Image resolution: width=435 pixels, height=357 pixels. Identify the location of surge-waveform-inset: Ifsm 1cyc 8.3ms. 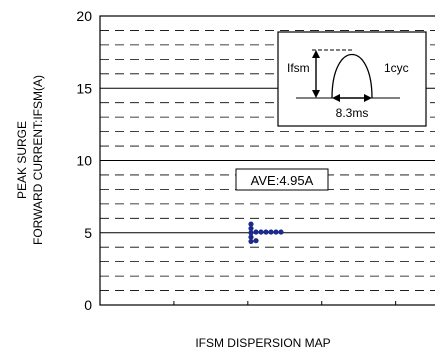
(352, 79).